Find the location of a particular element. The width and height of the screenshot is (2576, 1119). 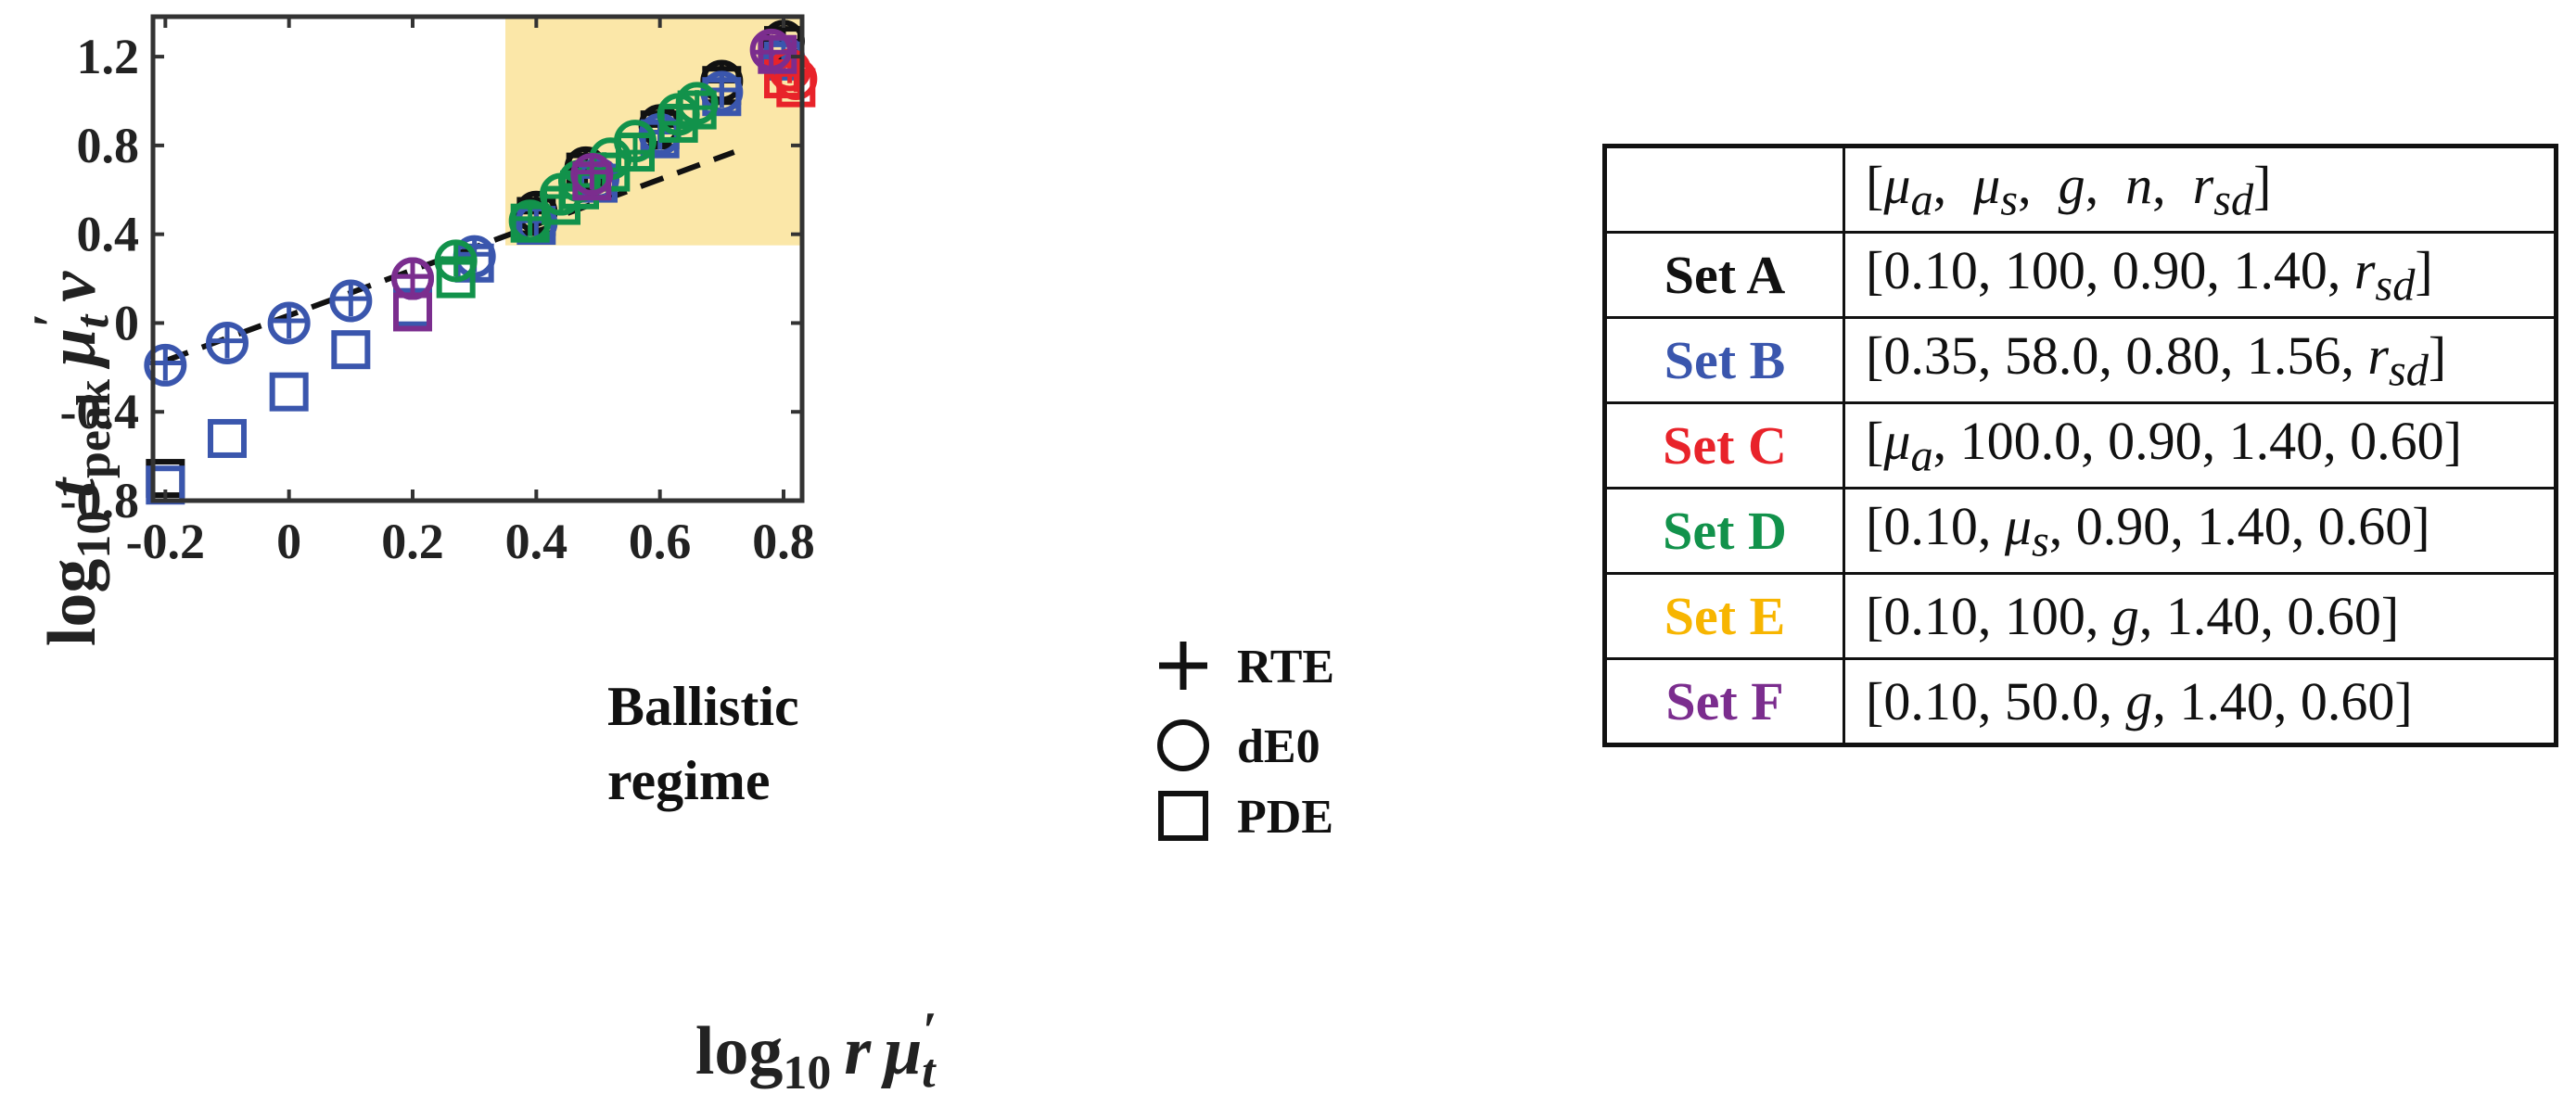

data-markers is located at coordinates (481, 262).